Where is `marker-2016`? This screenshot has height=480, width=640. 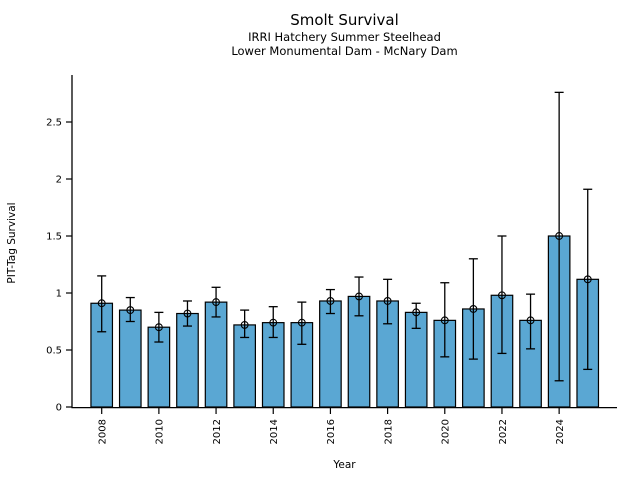 marker-2016 is located at coordinates (330, 301).